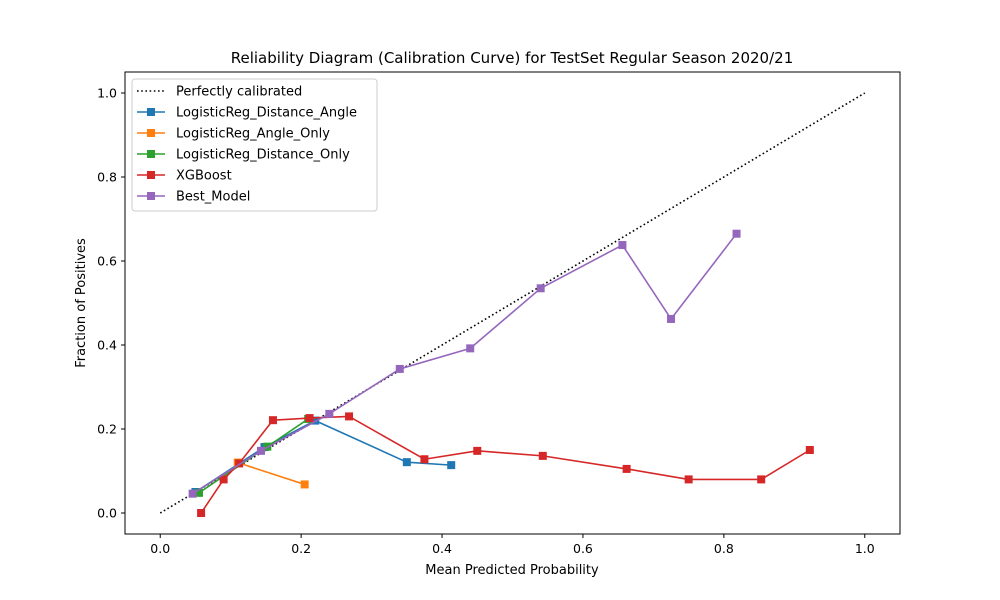 The width and height of the screenshot is (1000, 600). Describe the element at coordinates (505, 464) in the screenshot. I see `series-xgboost` at that location.